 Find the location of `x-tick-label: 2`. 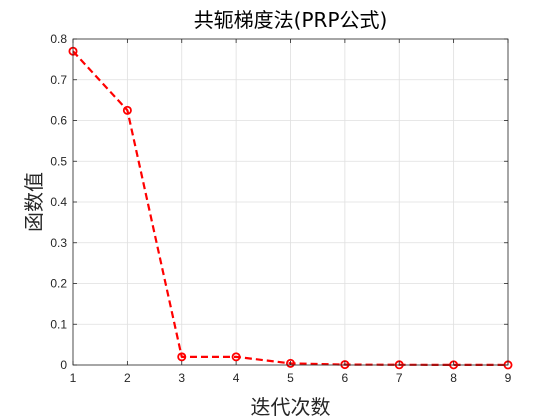

x-tick-label: 2 is located at coordinates (127, 378).